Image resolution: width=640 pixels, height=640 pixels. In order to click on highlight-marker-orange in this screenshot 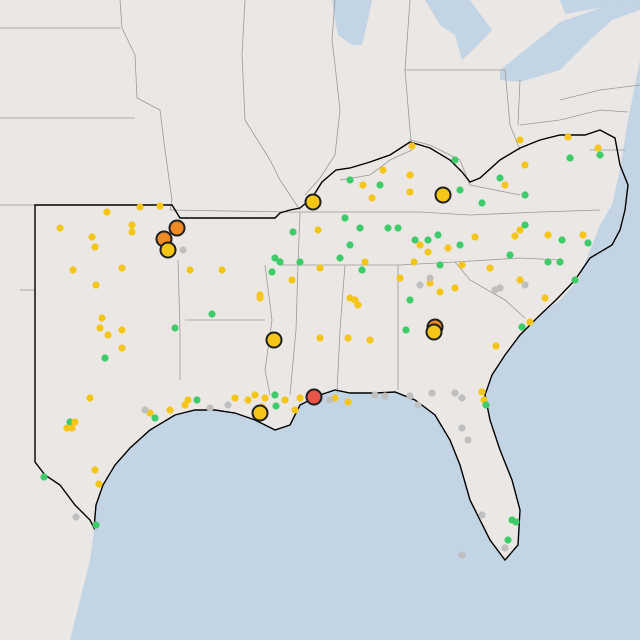, I will do `click(177, 228)`.